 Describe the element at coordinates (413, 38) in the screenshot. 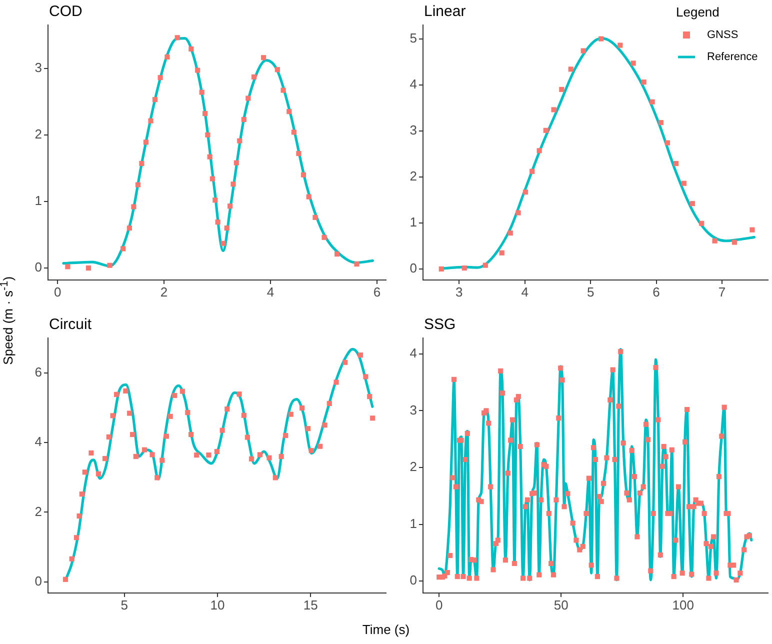

I see `y-tick-label: 5` at that location.